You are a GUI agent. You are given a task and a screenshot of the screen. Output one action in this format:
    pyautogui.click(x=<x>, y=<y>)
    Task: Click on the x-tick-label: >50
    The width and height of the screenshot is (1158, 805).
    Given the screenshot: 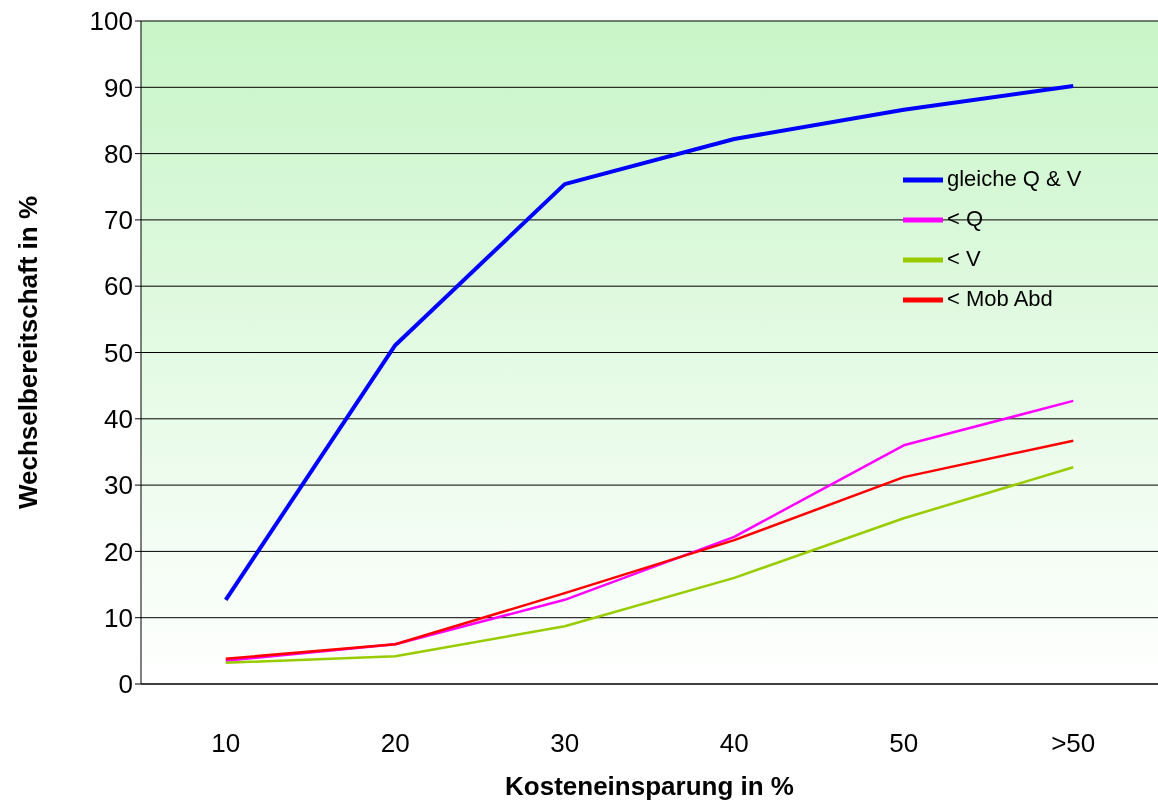 What is the action you would take?
    pyautogui.click(x=1073, y=743)
    